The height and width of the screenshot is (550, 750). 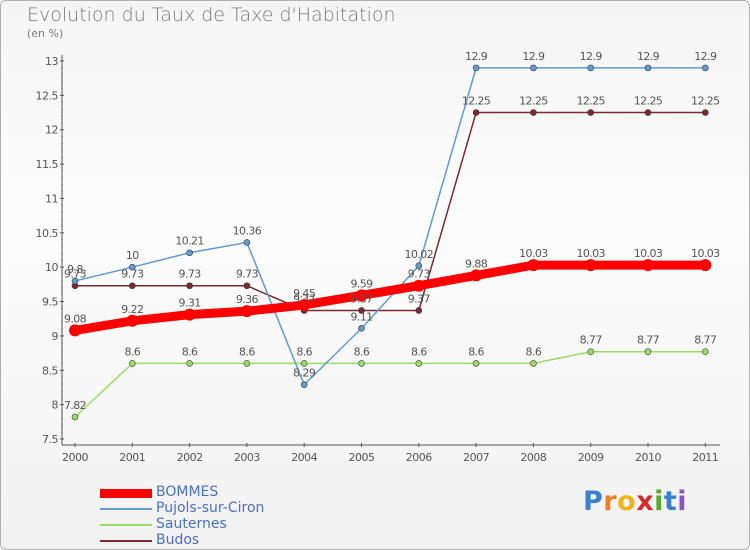 I want to click on data-label: 8.29, so click(x=304, y=373).